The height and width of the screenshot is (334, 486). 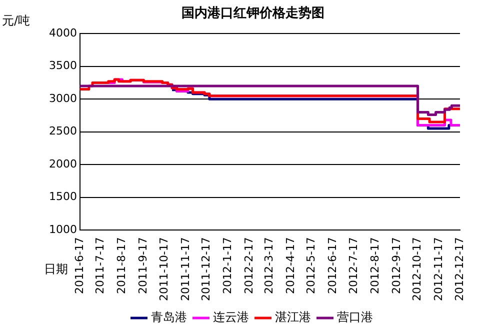 I want to click on chart-title: 国内港口红钾价格走势图, so click(x=253, y=13).